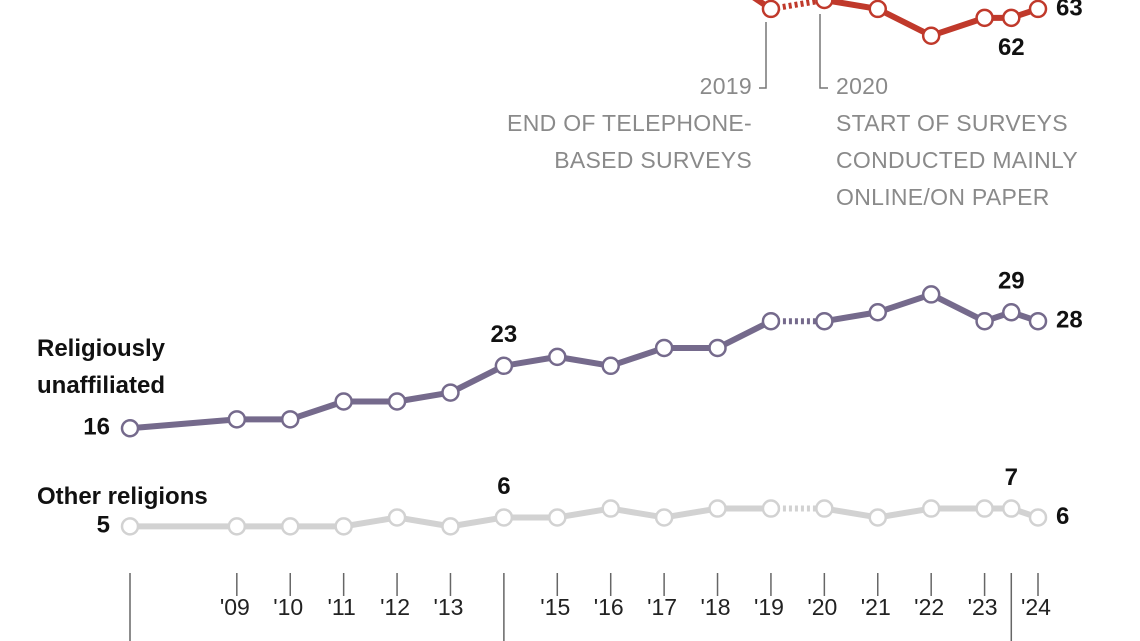  I want to click on data-label: 28, so click(1069, 320).